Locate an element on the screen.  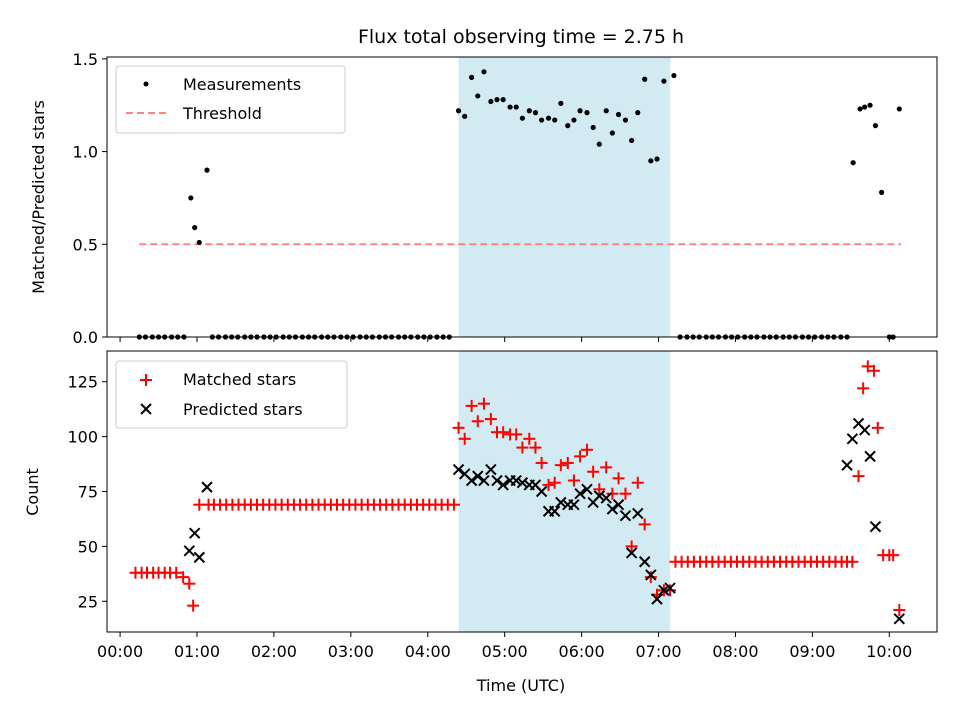
legend-predicted-marker is located at coordinates (146, 409).